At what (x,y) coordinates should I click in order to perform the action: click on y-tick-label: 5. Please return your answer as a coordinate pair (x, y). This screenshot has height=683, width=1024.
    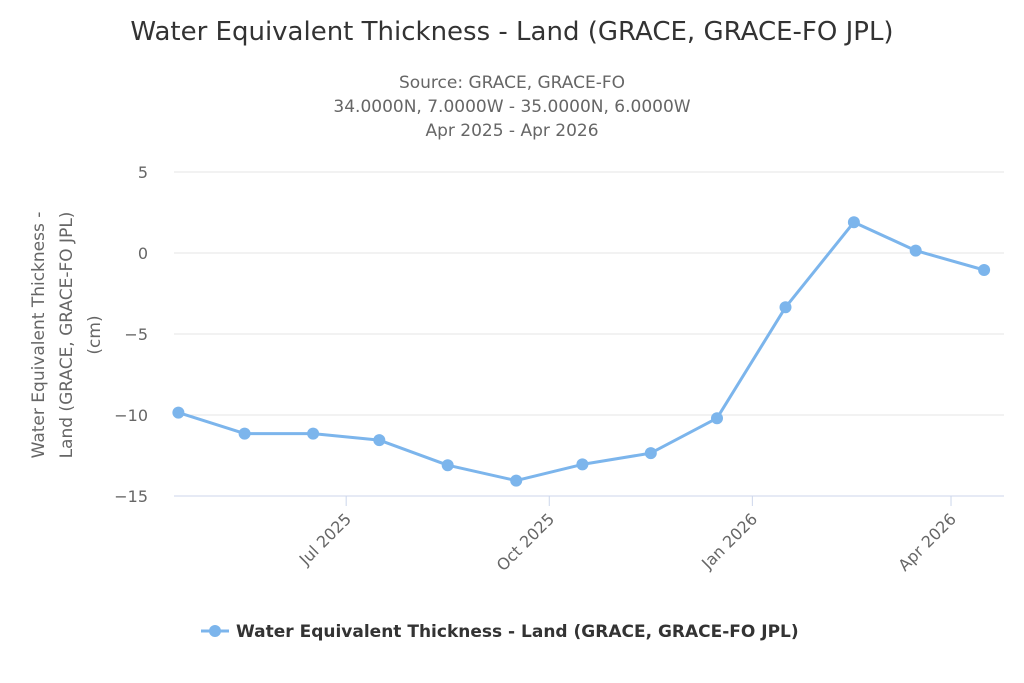
    Looking at the image, I should click on (143, 172).